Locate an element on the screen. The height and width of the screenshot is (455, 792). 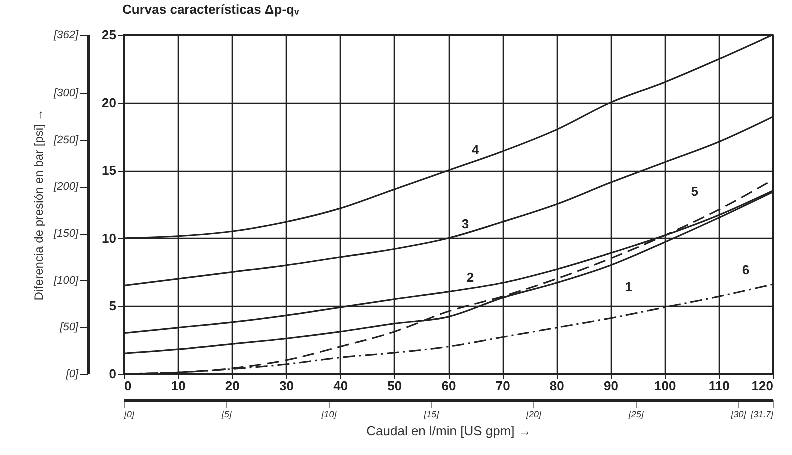
y-tick-label: 0 is located at coordinates (112, 374).